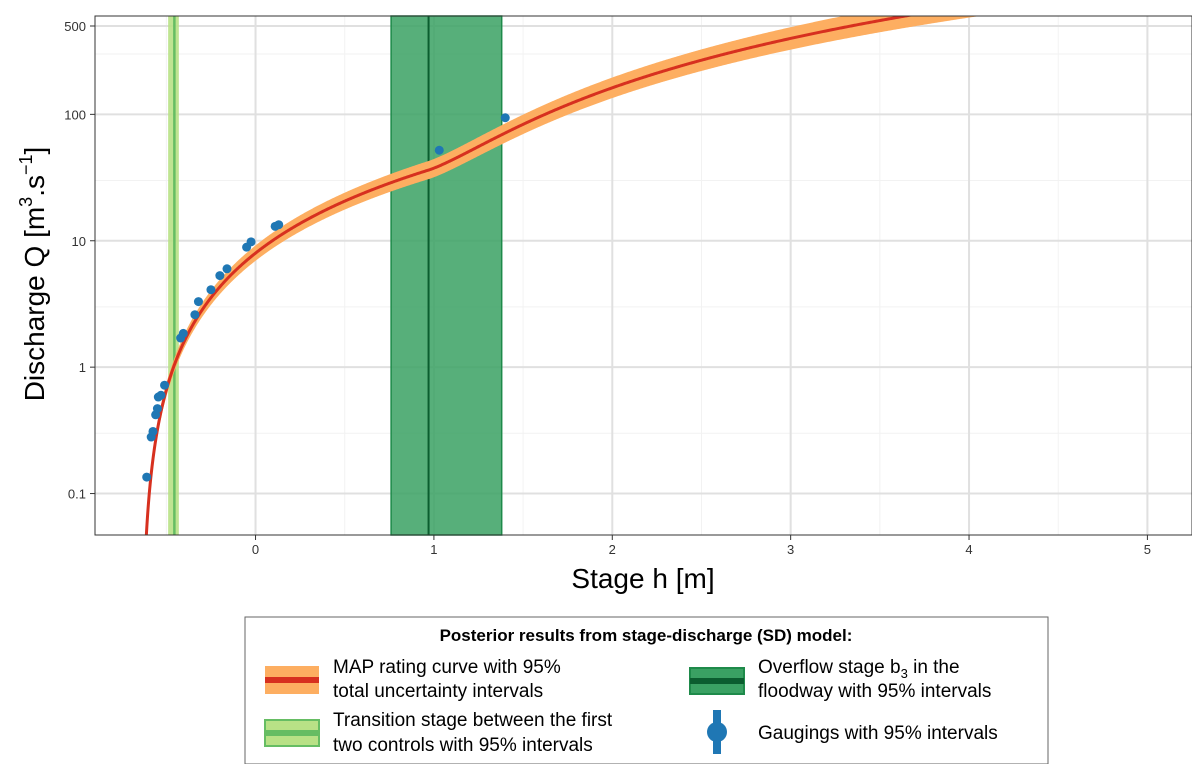  What do you see at coordinates (463, 745) in the screenshot?
I see `legend-item-transition-line2: two controls with 95% intervals` at bounding box center [463, 745].